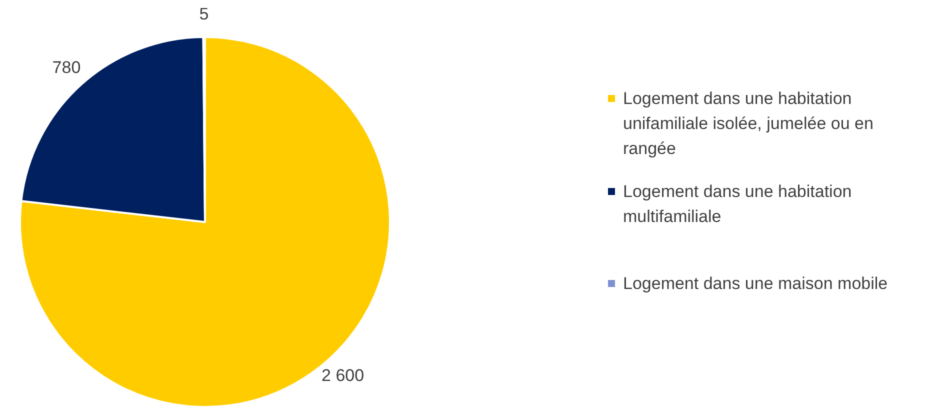  I want to click on legend-label: Logement dans une habitation unifamiliale isolée, jumelée ou en rangée, so click(748, 124).